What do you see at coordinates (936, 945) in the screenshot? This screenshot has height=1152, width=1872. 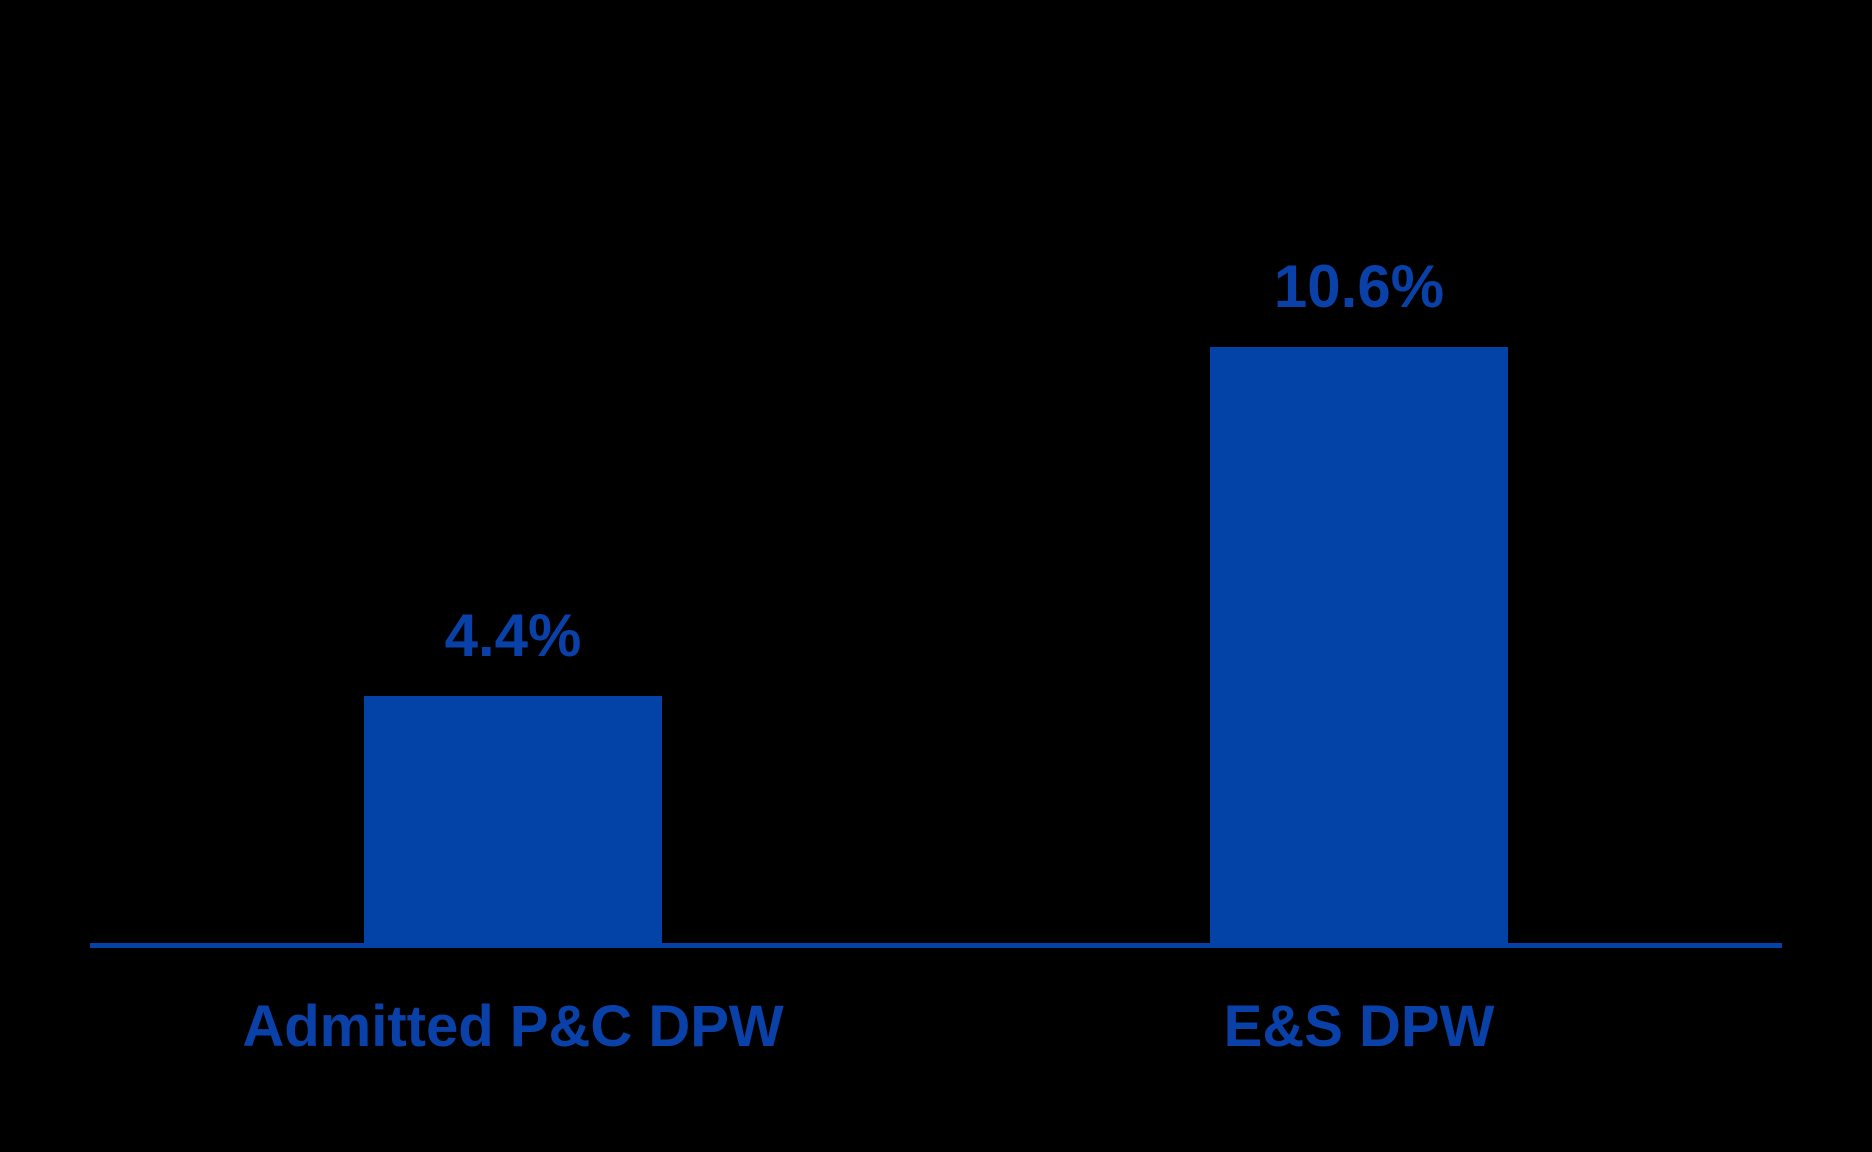 I see `x-axis-line` at bounding box center [936, 945].